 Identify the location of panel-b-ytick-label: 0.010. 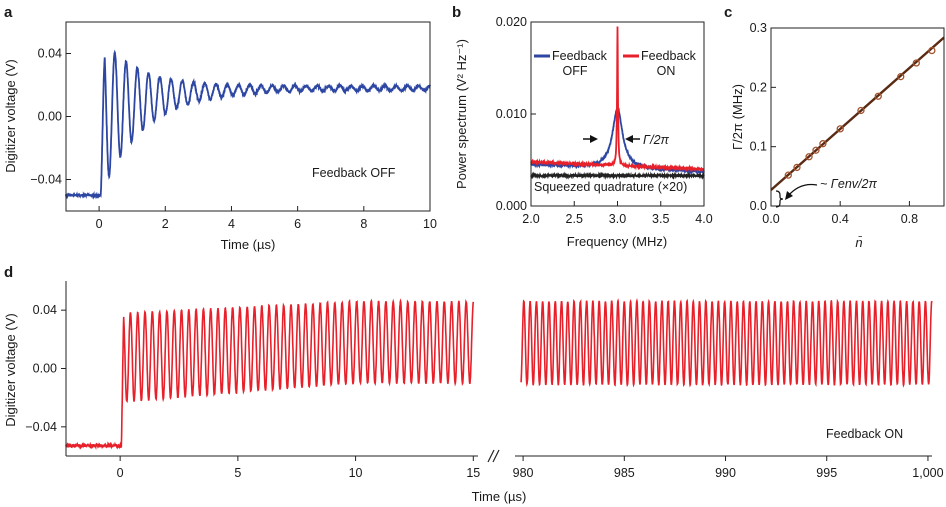
(511, 114).